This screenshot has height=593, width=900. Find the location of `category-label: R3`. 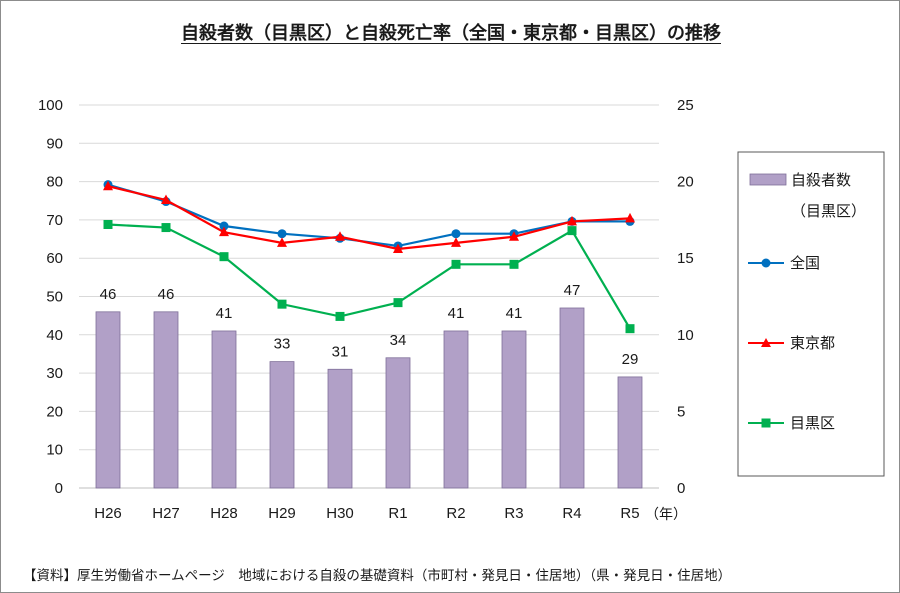

category-label: R3 is located at coordinates (513, 513).